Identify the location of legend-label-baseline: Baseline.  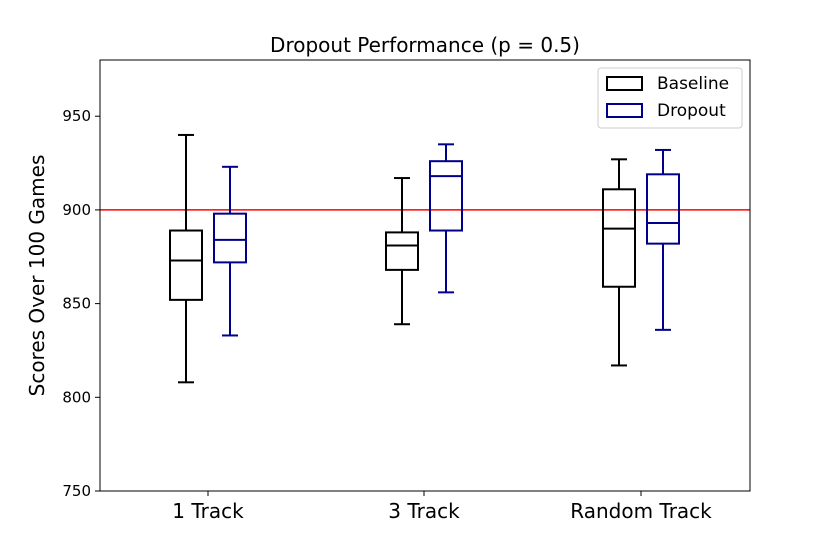
(693, 84).